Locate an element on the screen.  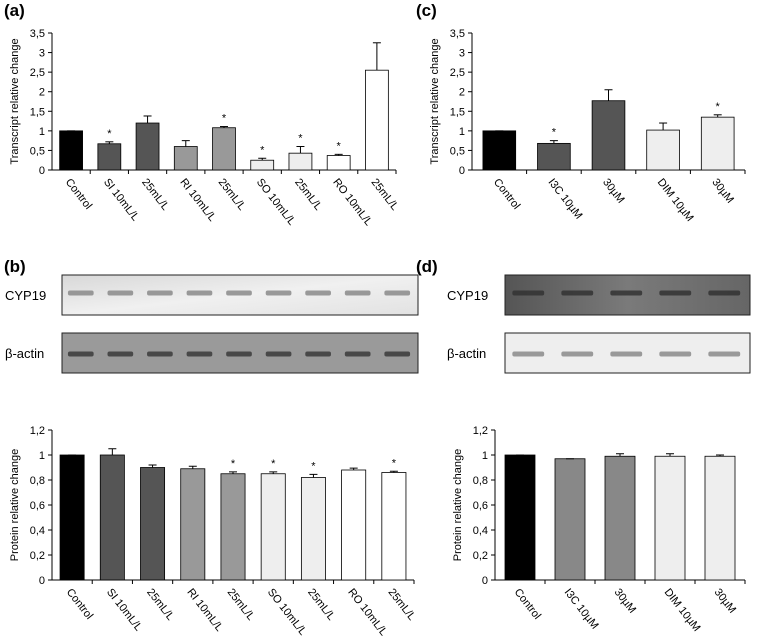
blot-label: β-actin is located at coordinates (466, 353).